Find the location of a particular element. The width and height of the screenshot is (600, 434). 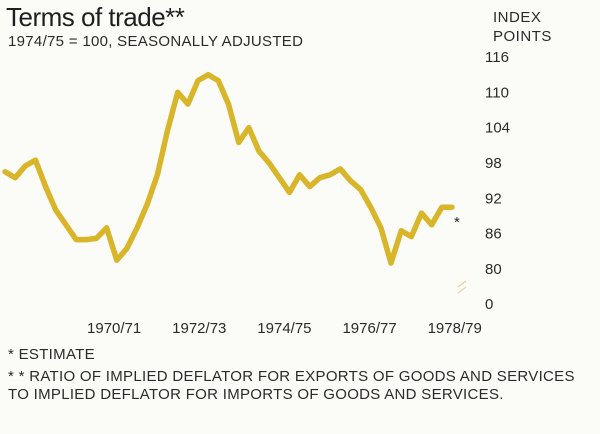

annotation-layer: * is located at coordinates (457, 222).